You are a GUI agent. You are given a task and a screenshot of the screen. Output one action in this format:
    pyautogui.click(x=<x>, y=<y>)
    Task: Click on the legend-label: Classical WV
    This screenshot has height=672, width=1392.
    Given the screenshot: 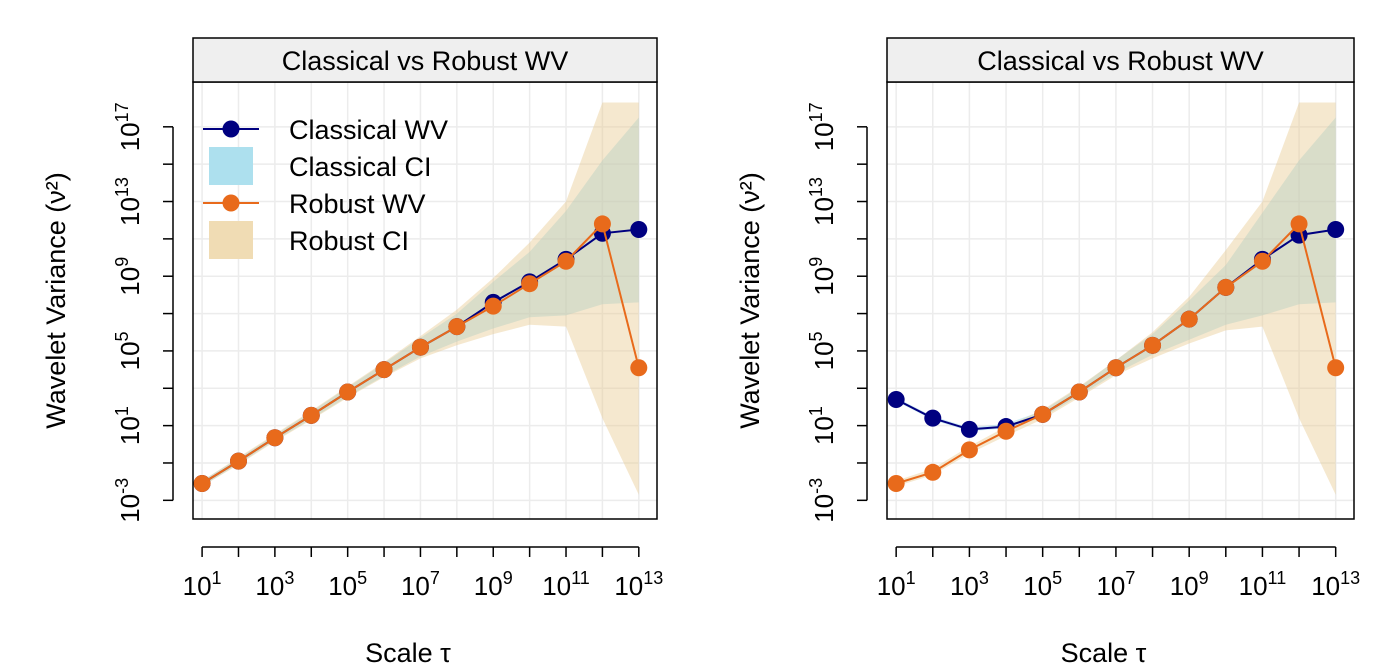 What is the action you would take?
    pyautogui.click(x=368, y=130)
    